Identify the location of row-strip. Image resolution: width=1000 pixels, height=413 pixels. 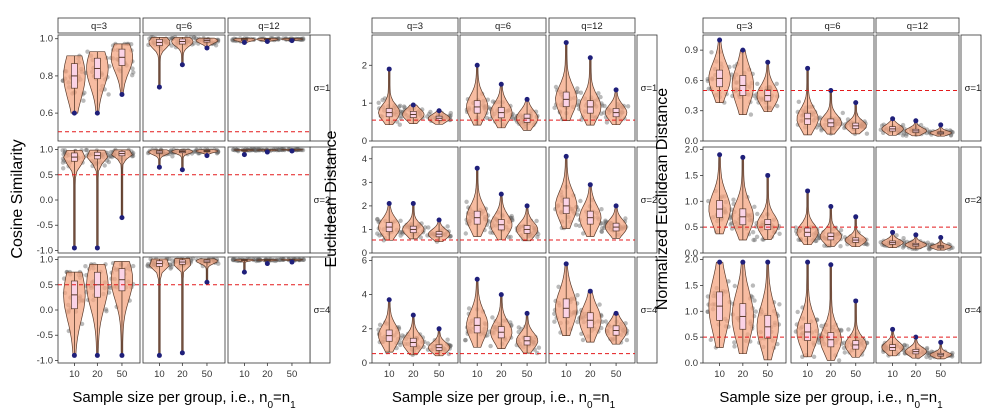
(971, 310).